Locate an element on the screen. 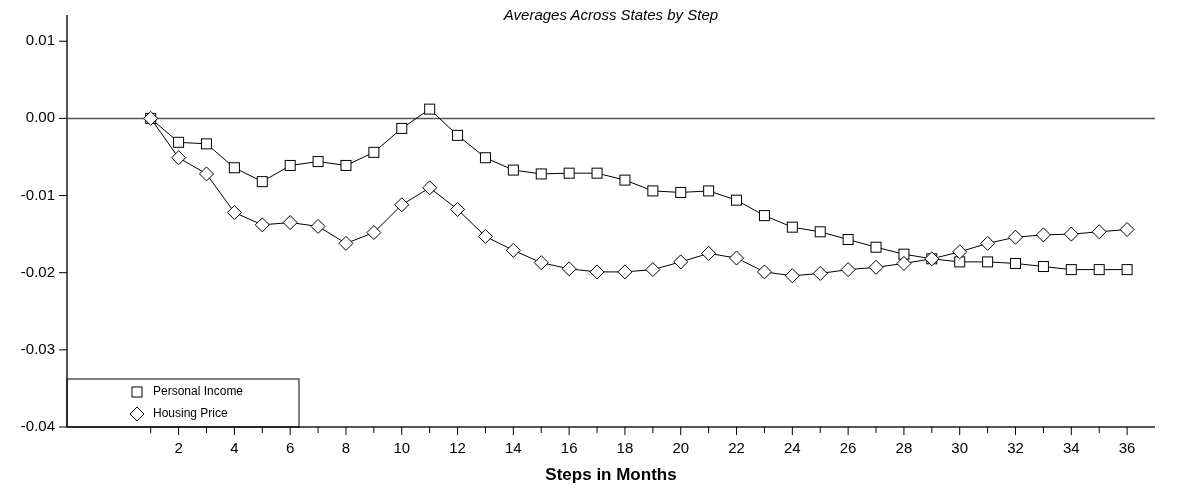 The image size is (1193, 500). x-tick-label: 8 is located at coordinates (346, 447).